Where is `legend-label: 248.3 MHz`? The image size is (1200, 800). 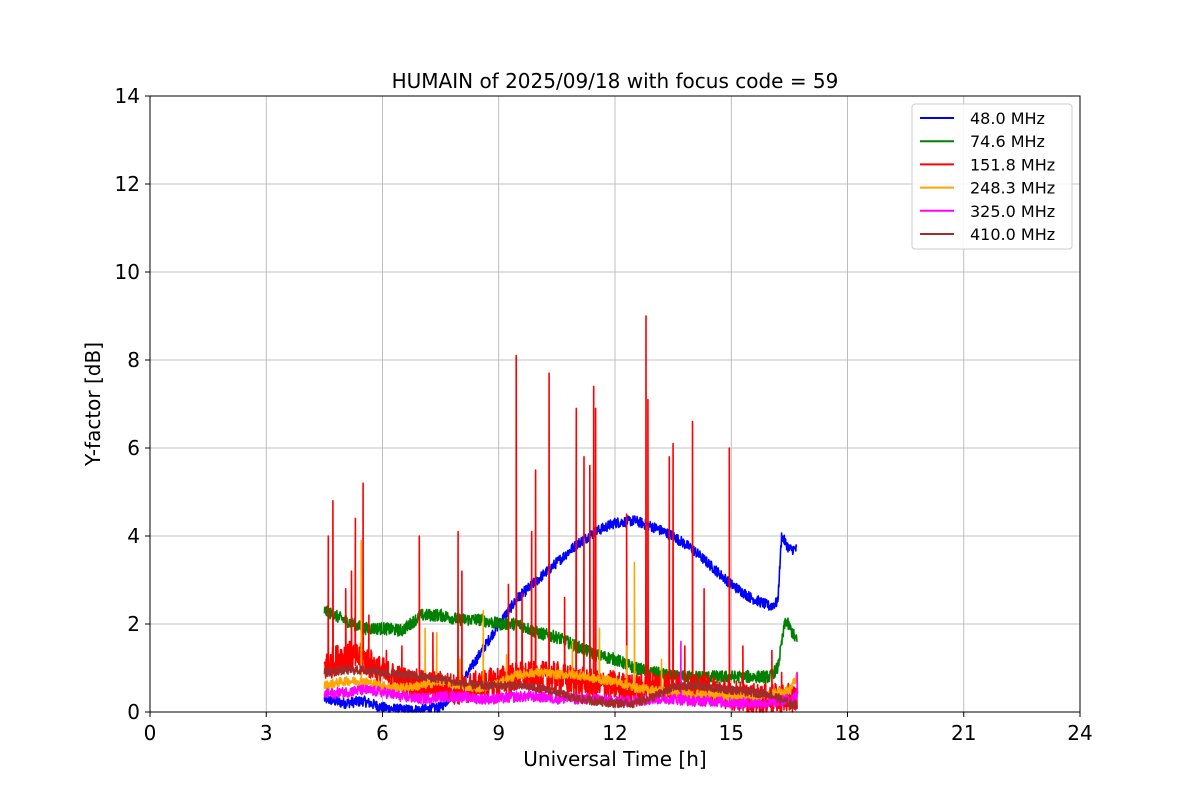
legend-label: 248.3 MHz is located at coordinates (1012, 188).